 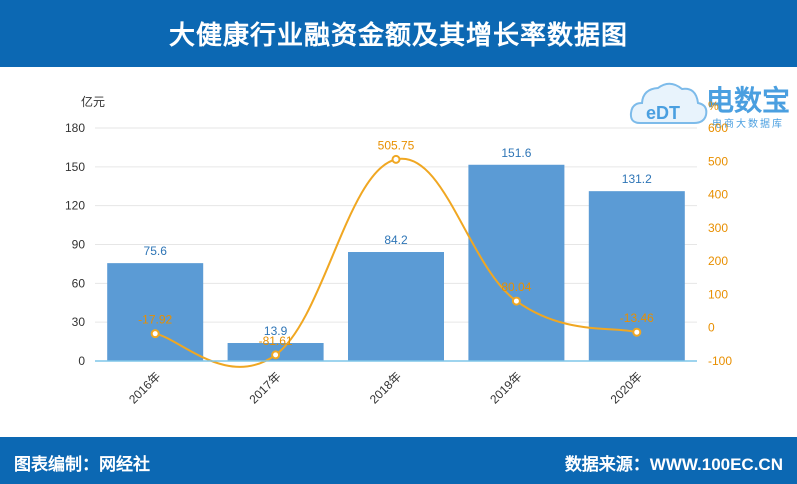 I want to click on y-tick-label: 60, so click(x=79, y=283).